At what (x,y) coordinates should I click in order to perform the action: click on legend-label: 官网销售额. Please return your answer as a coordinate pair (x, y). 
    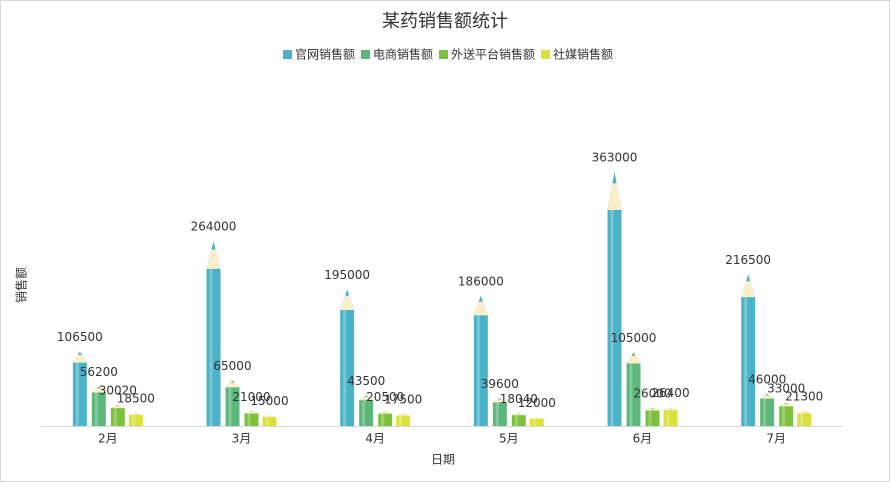
    Looking at the image, I should click on (325, 54).